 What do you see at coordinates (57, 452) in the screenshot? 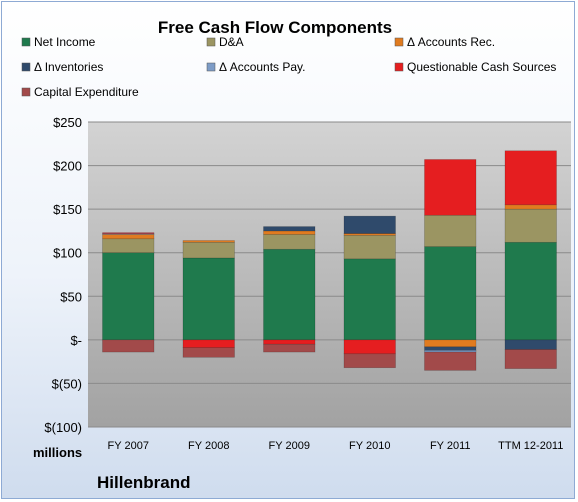
I see `units-label: millions` at bounding box center [57, 452].